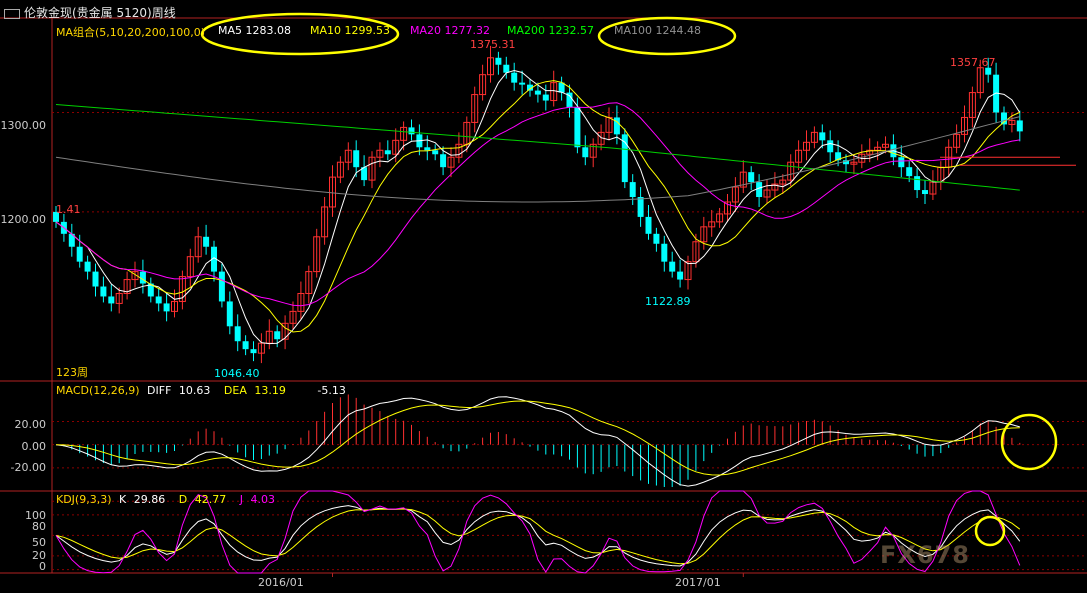  What do you see at coordinates (237, 373) in the screenshot?
I see `low-label-1: 1046.40` at bounding box center [237, 373].